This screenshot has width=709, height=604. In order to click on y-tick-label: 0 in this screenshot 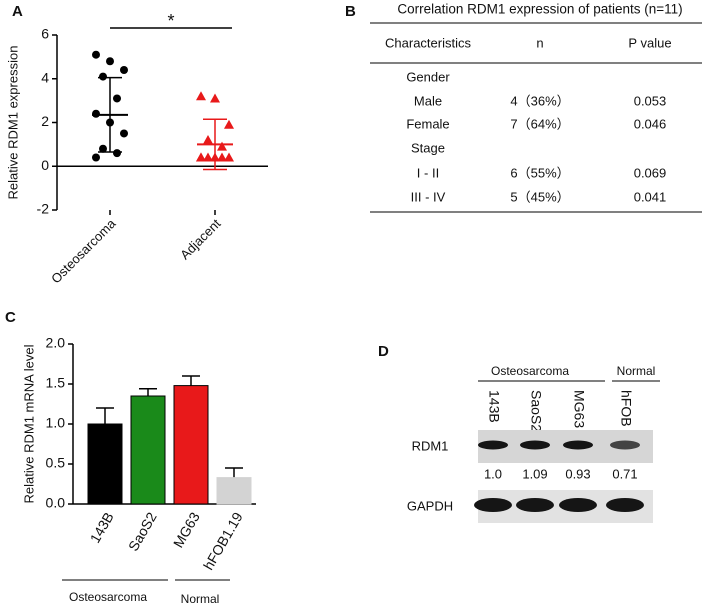, I will do `click(45, 165)`.